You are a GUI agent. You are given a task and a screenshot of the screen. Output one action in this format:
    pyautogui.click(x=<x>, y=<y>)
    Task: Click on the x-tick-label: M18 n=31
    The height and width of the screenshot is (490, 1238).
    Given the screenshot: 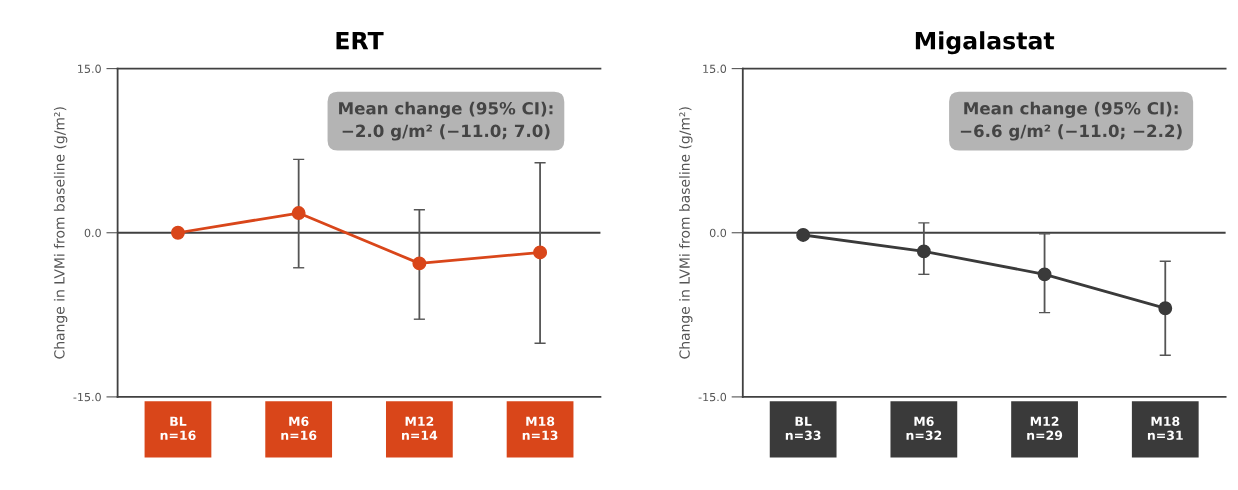 What is the action you would take?
    pyautogui.click(x=1165, y=428)
    